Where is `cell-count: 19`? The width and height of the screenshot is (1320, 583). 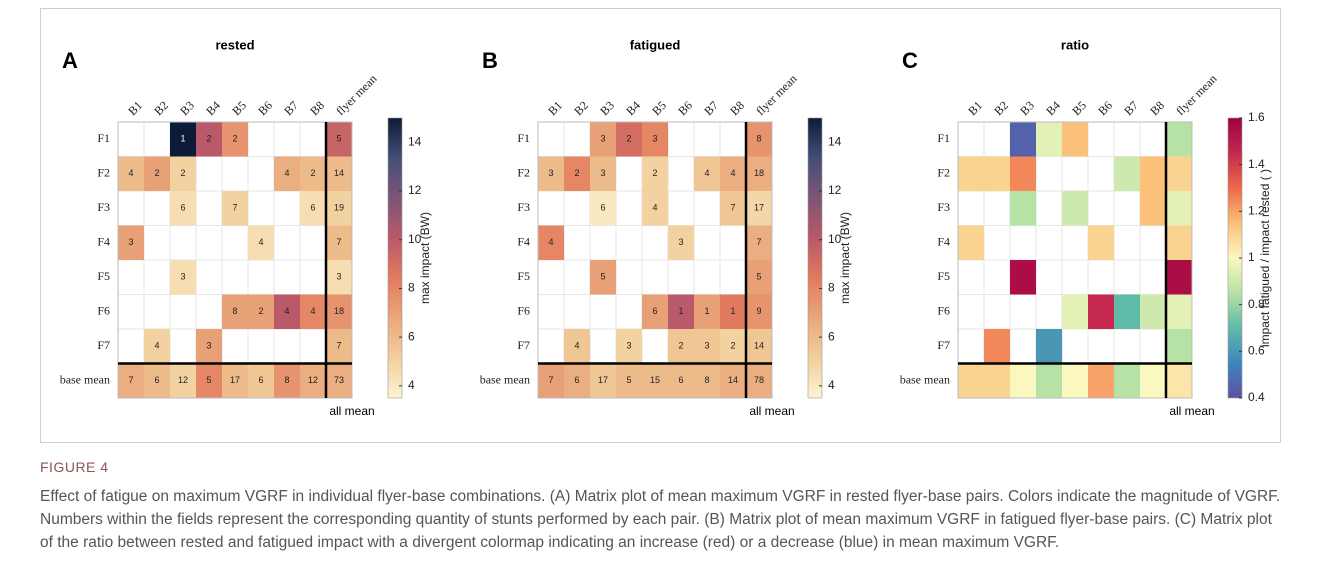 cell-count: 19 is located at coordinates (339, 208).